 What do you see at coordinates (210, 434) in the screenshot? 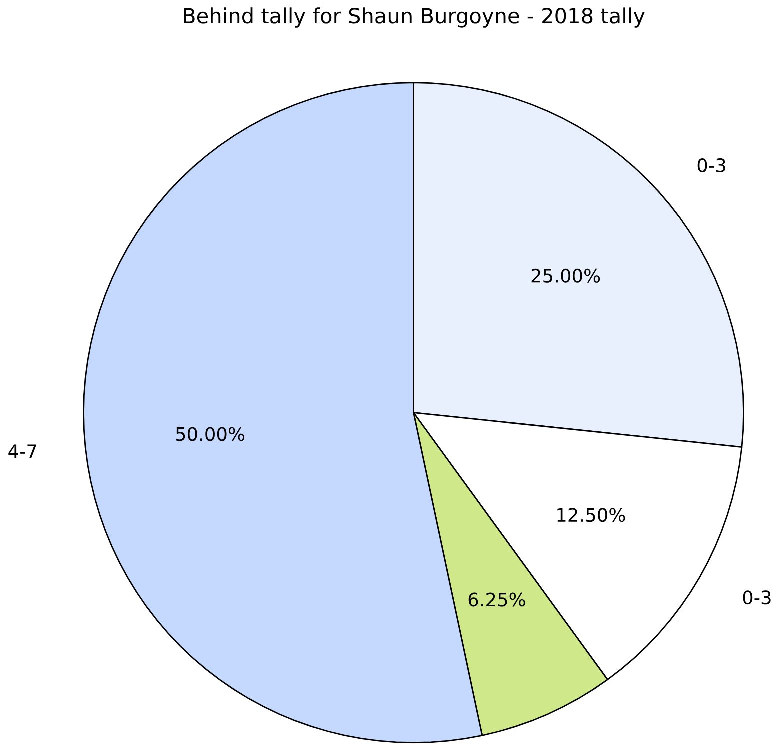
I see `data-label: 50.00%` at bounding box center [210, 434].